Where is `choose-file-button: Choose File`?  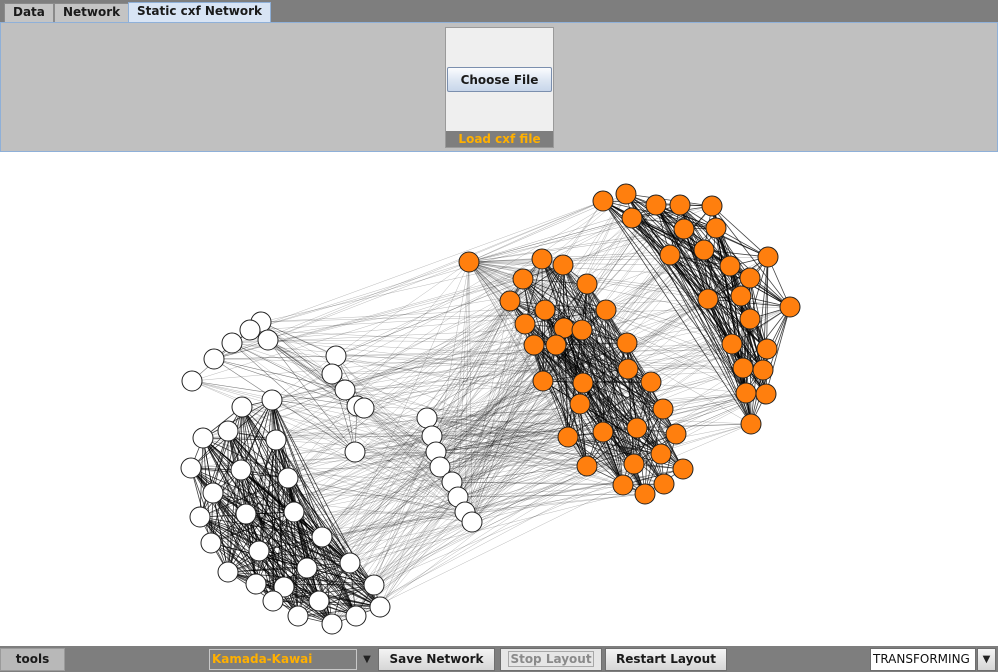 choose-file-button: Choose File is located at coordinates (499, 79).